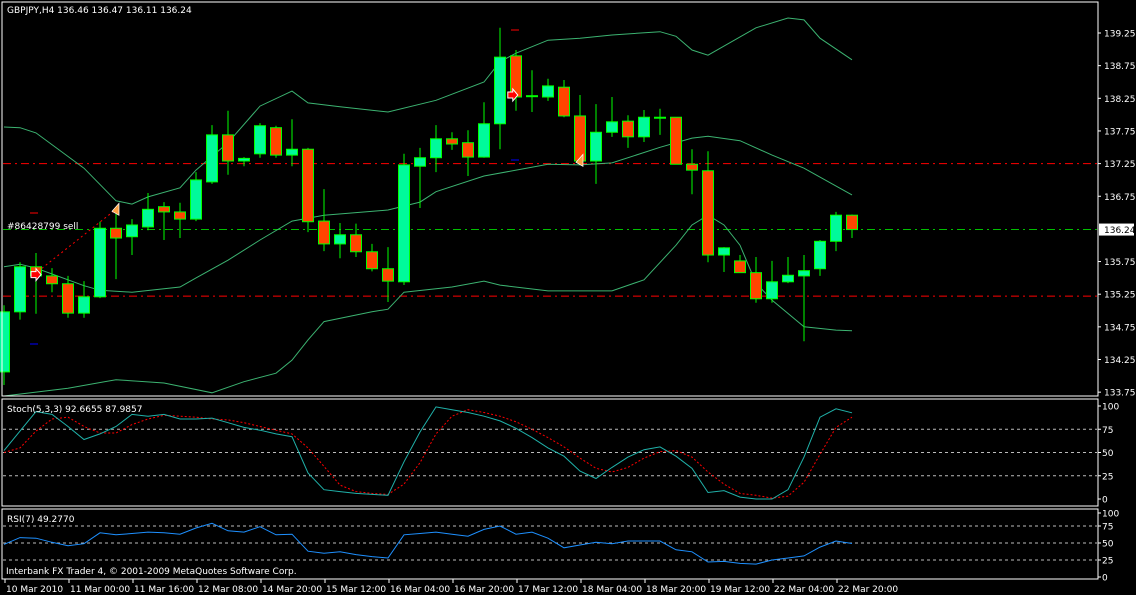  Describe the element at coordinates (1105, 579) in the screenshot. I see `rsi-tick-label: 0` at that location.